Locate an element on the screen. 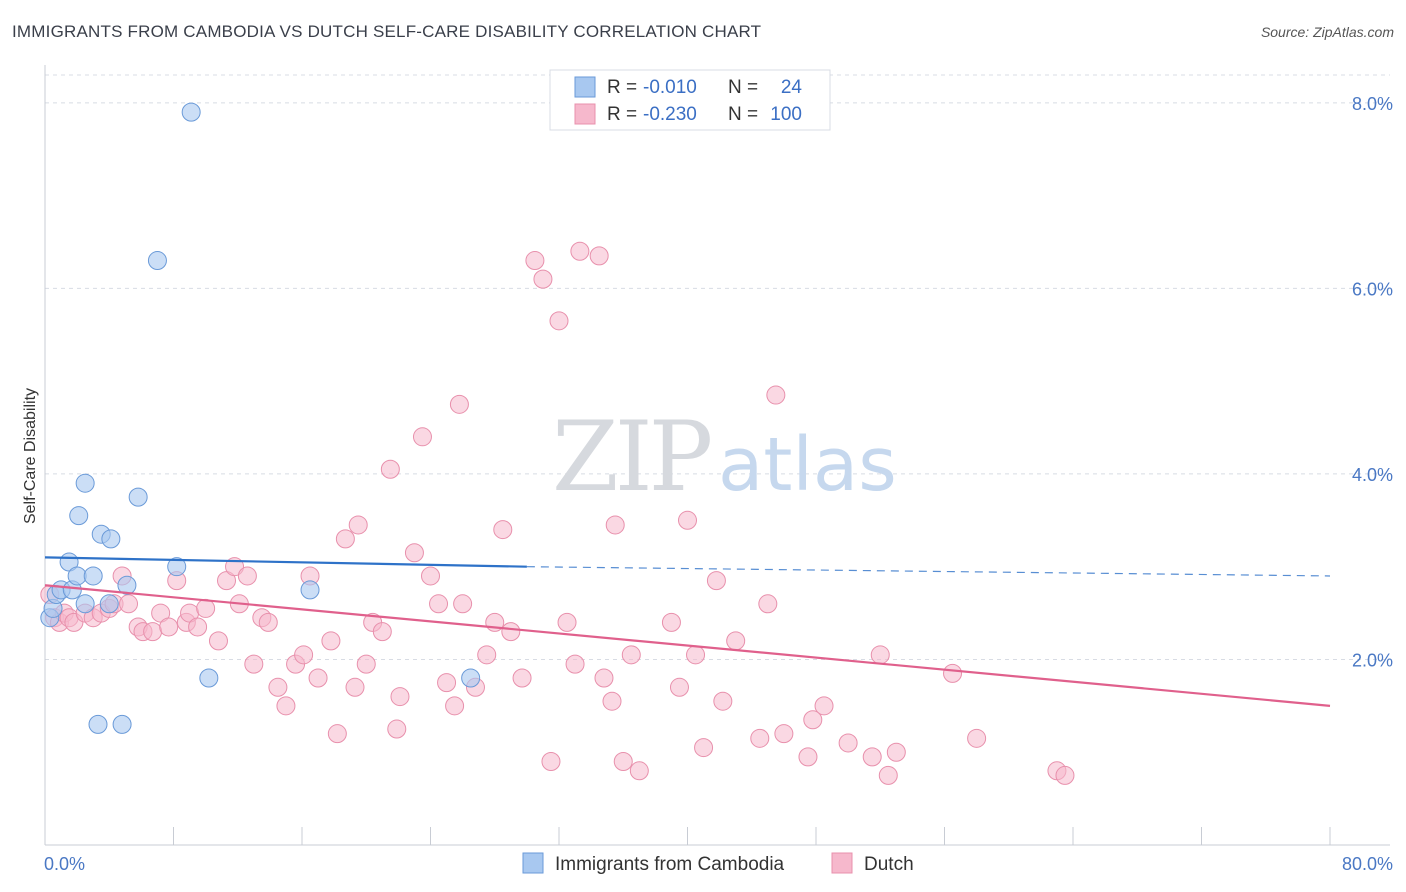 Image resolution: width=1406 pixels, height=892 pixels. legend-r-label-1: R = is located at coordinates (622, 87).